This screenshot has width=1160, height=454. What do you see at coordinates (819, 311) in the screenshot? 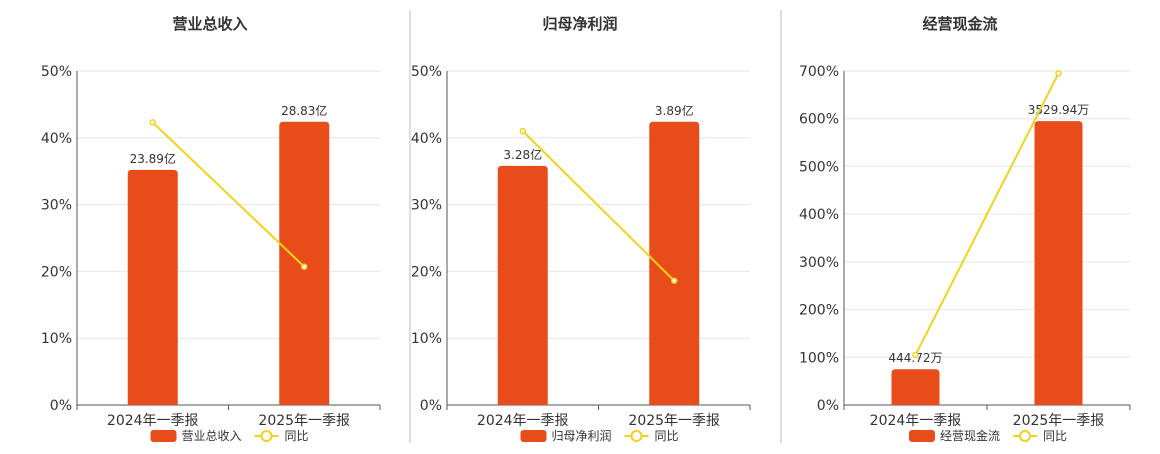
I see `y-tick-label: 200%` at bounding box center [819, 311].